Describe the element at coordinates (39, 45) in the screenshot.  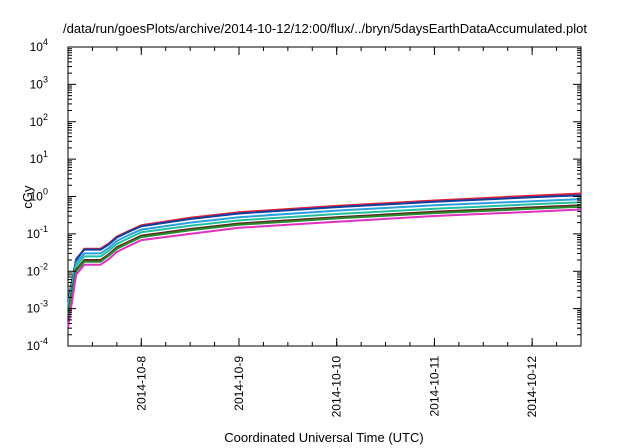
I see `y-tick-label: 10⁴` at that location.